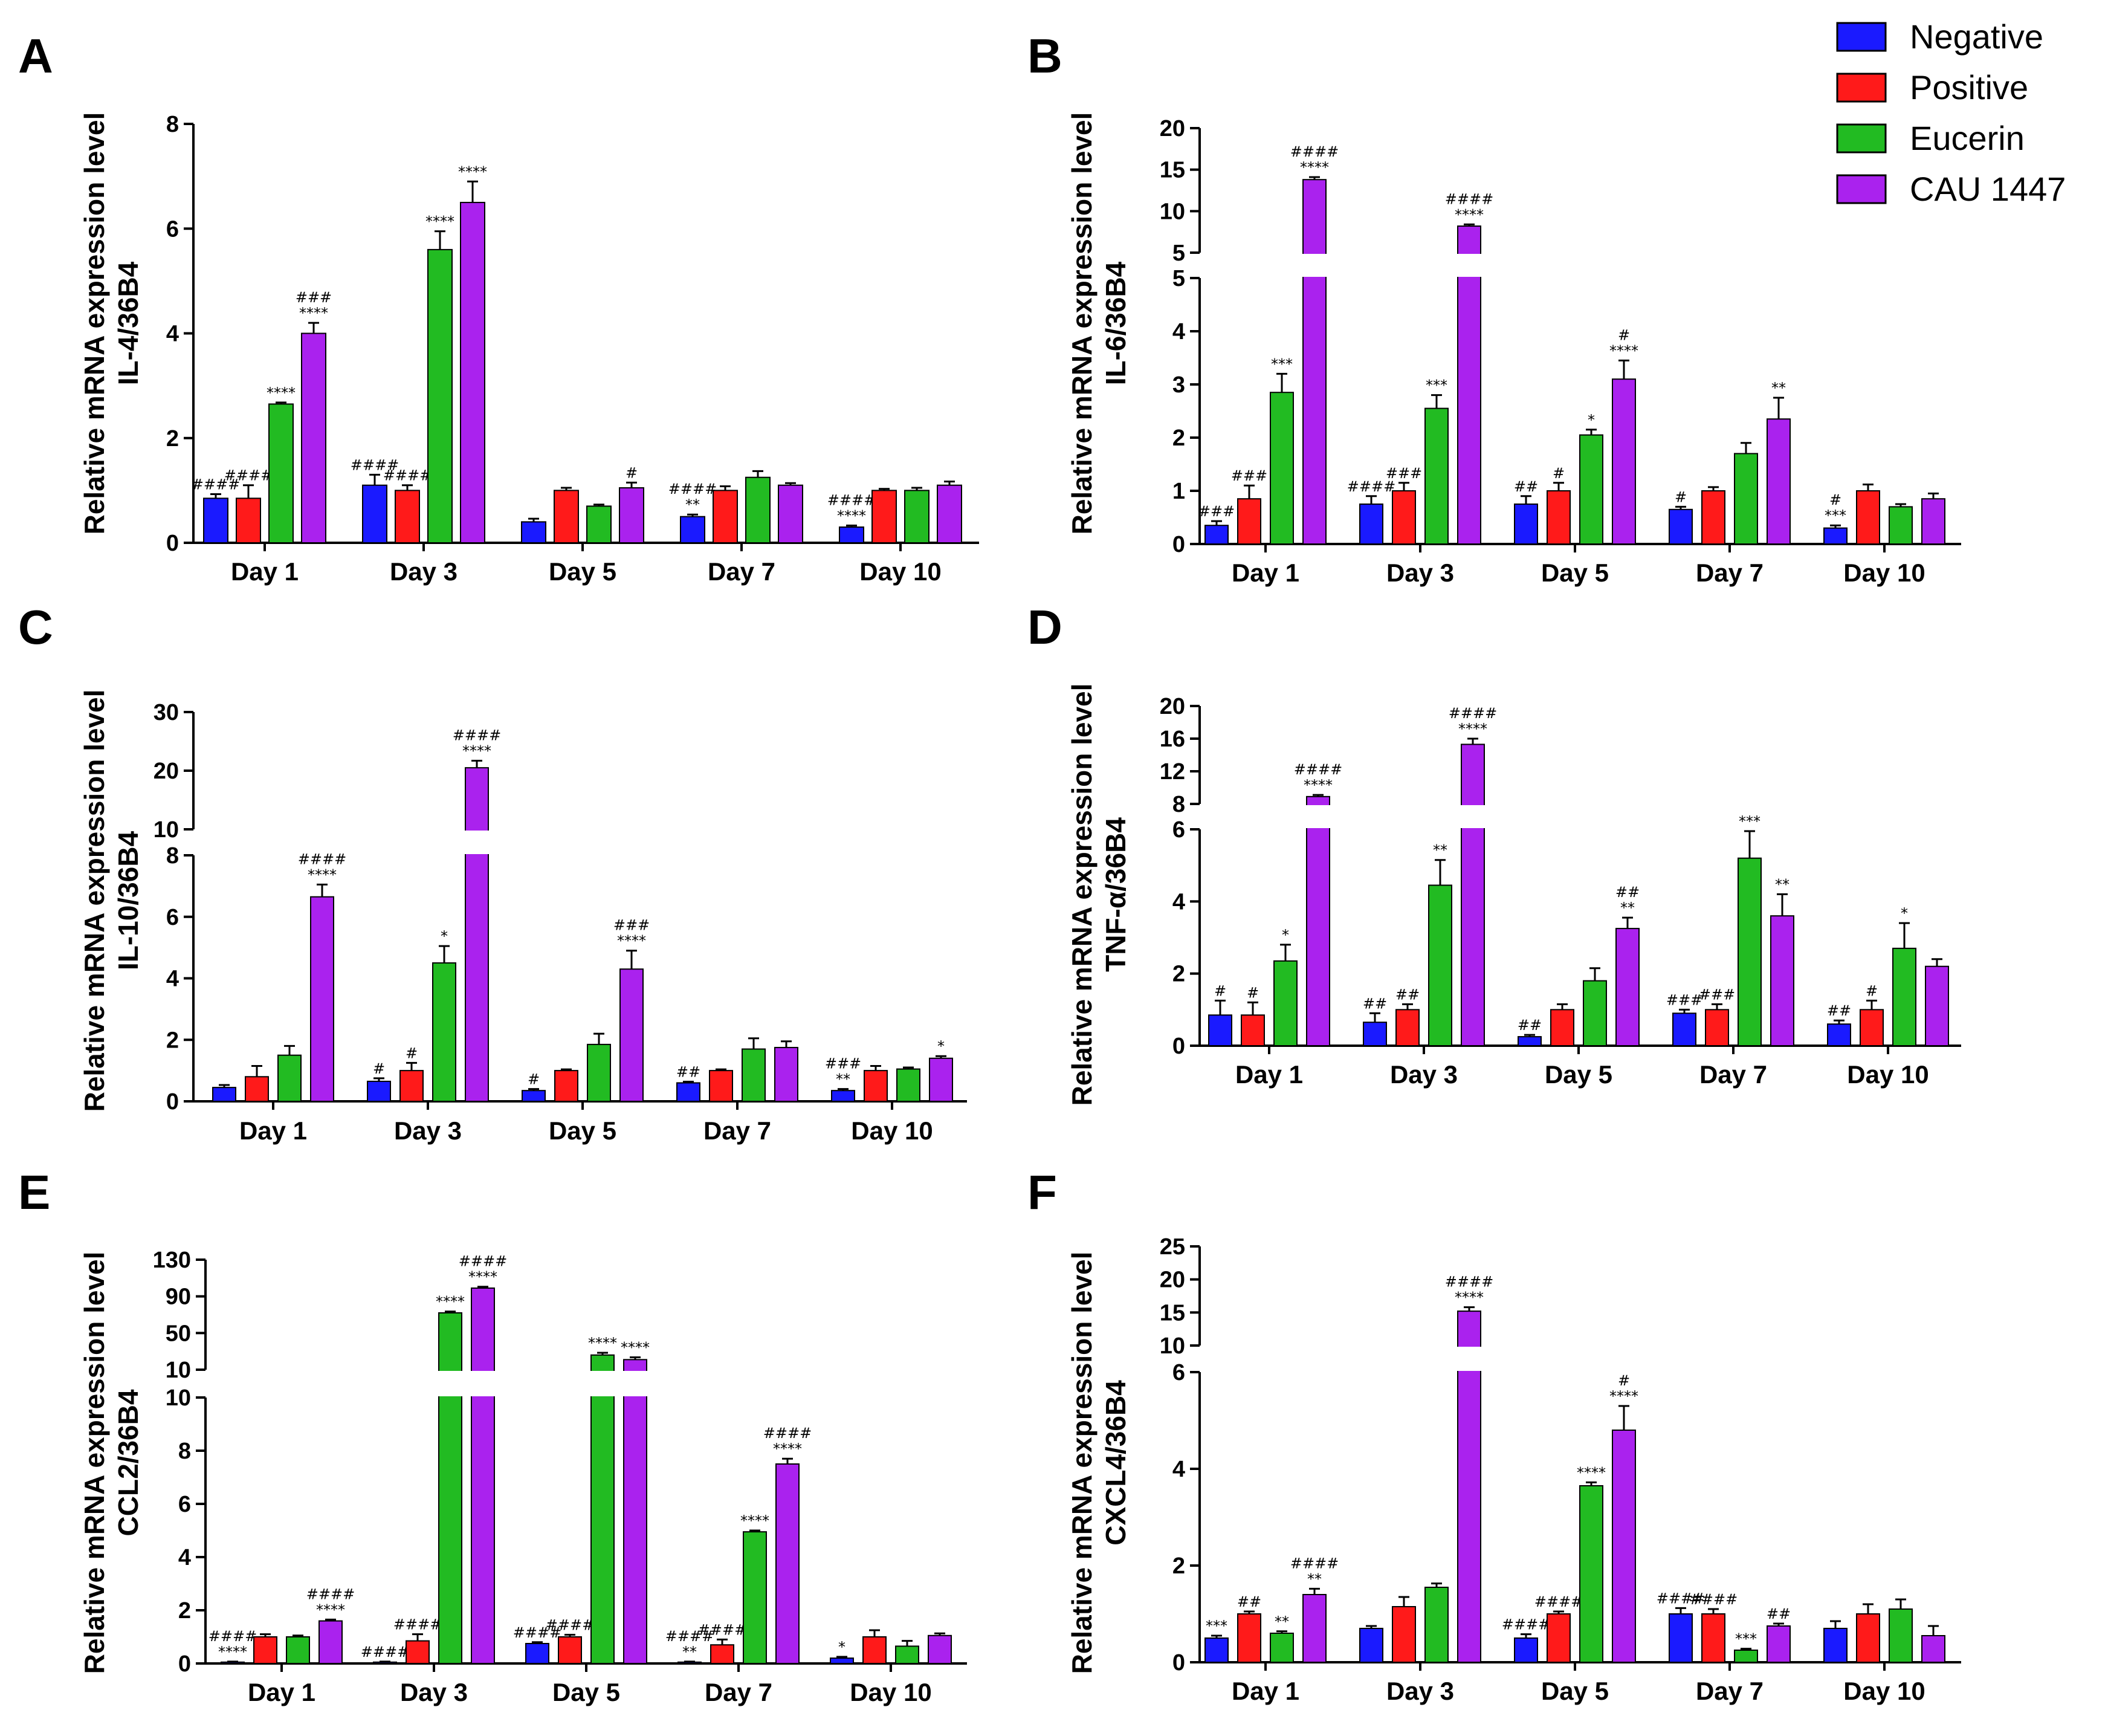  I want to click on category-label: Day 3, so click(1420, 1691).